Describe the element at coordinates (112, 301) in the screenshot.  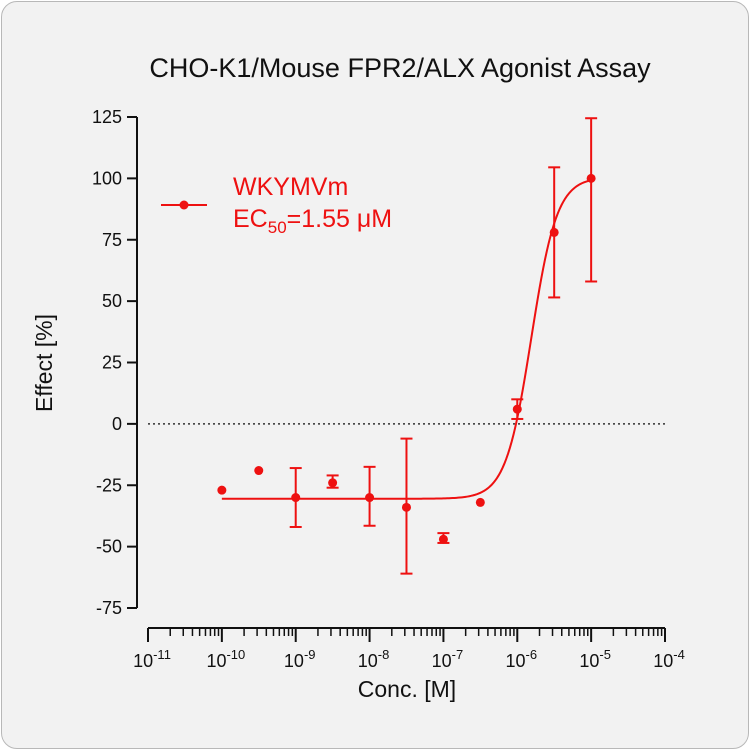
I see `y-tick-label: 50` at that location.